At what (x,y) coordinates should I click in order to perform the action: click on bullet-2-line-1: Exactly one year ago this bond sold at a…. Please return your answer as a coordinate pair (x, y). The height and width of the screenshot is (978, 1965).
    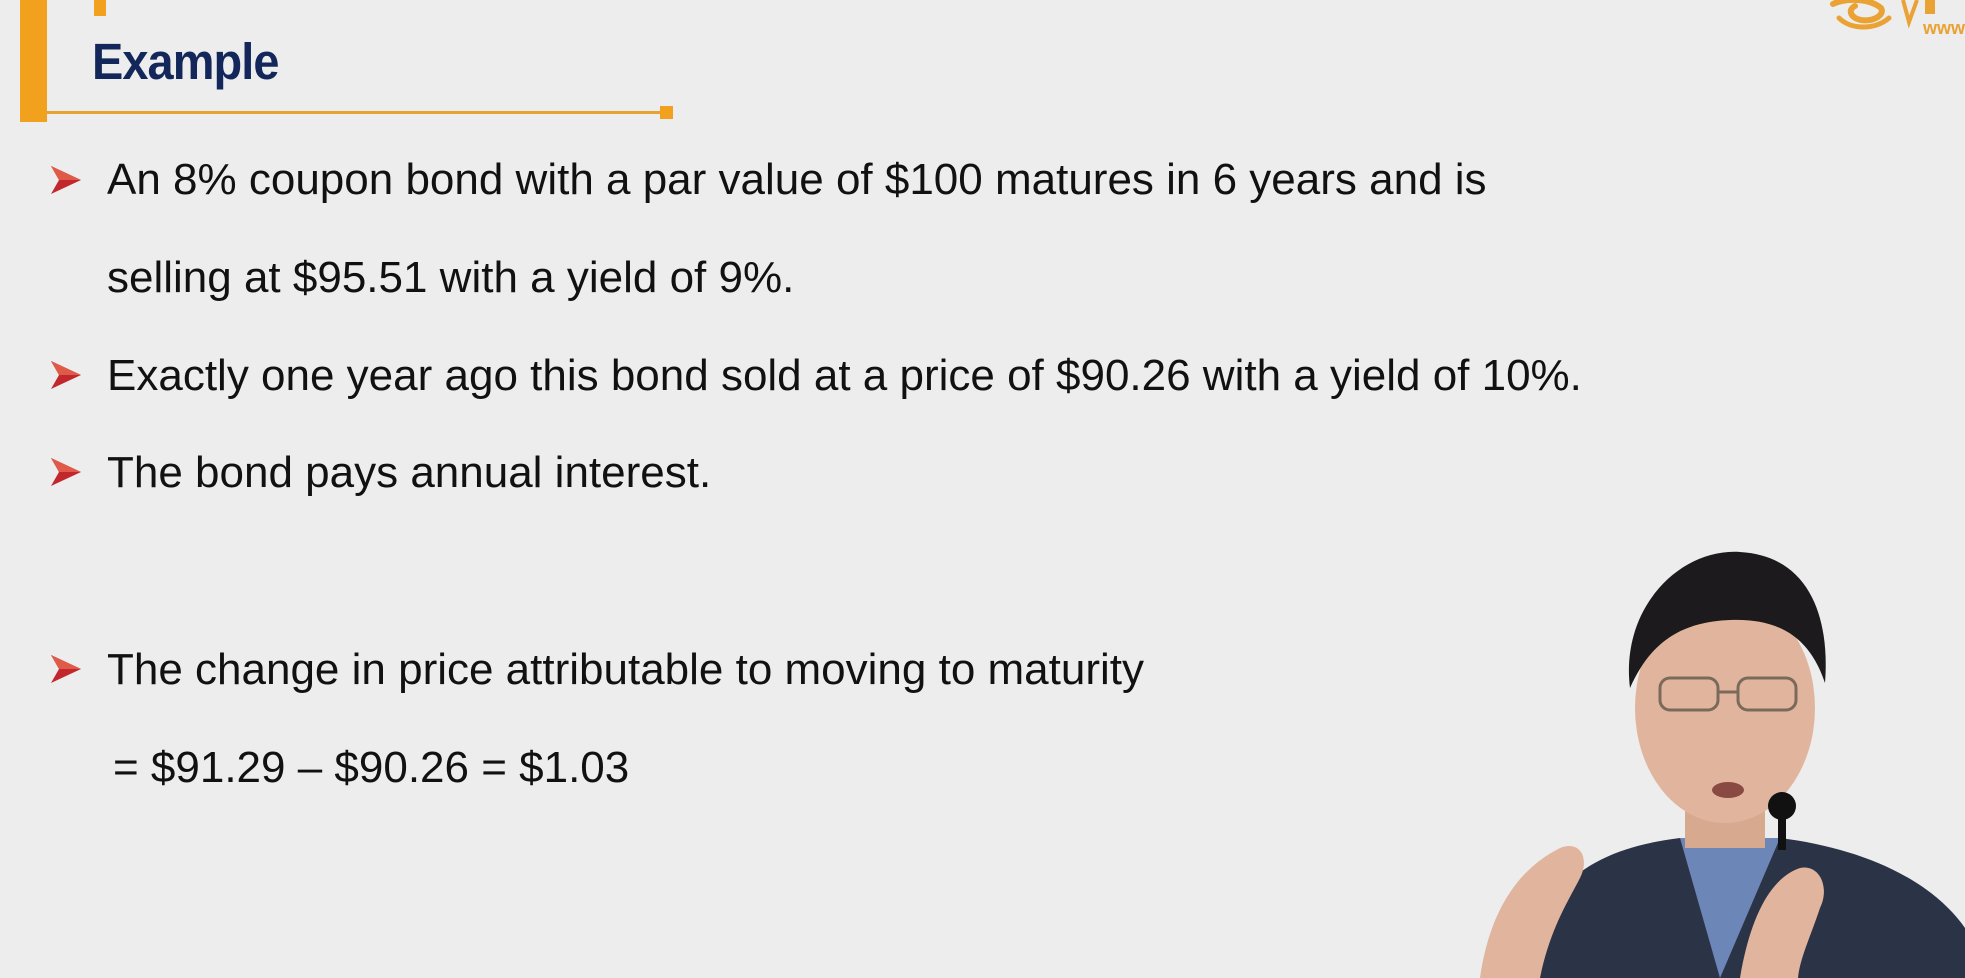
    Looking at the image, I should click on (844, 375).